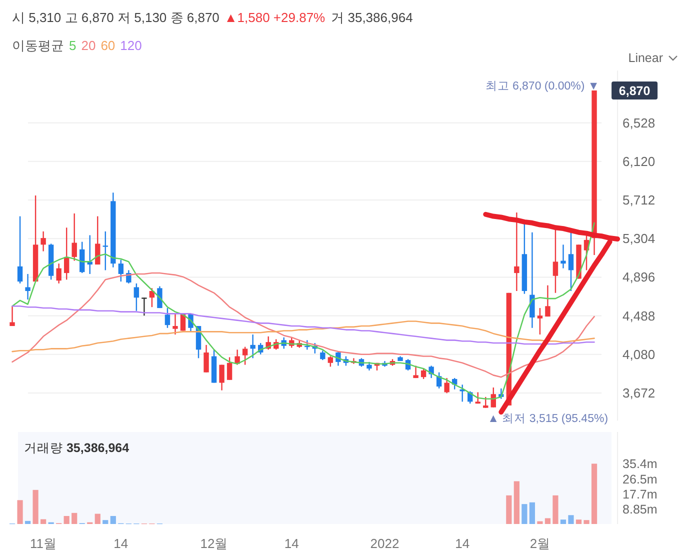 The width and height of the screenshot is (688, 558). What do you see at coordinates (385, 543) in the screenshot?
I see `x-tick-label: 2022` at bounding box center [385, 543].